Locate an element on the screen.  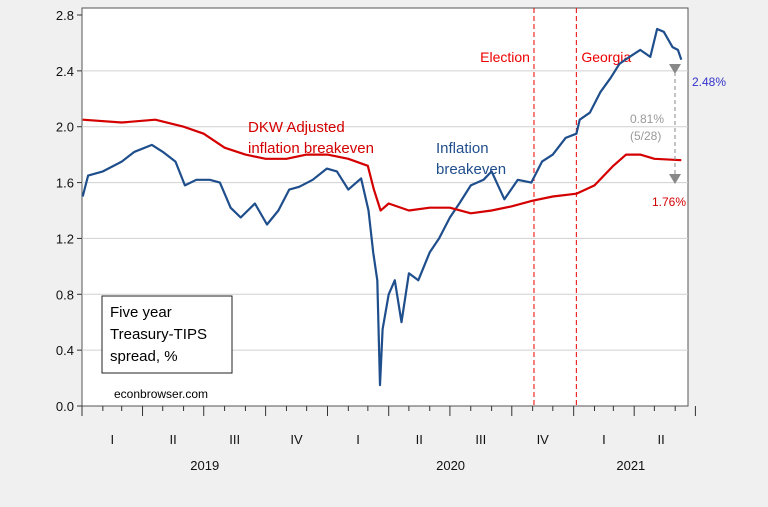
y-tick-label: 2.8 is located at coordinates (65, 15).